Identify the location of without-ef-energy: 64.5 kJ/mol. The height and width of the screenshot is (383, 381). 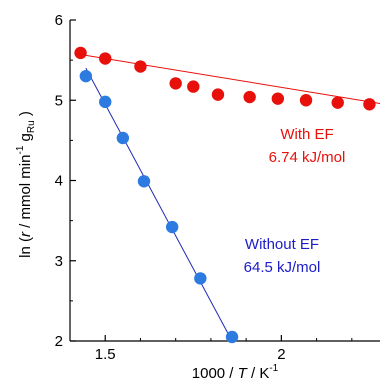
(282, 267).